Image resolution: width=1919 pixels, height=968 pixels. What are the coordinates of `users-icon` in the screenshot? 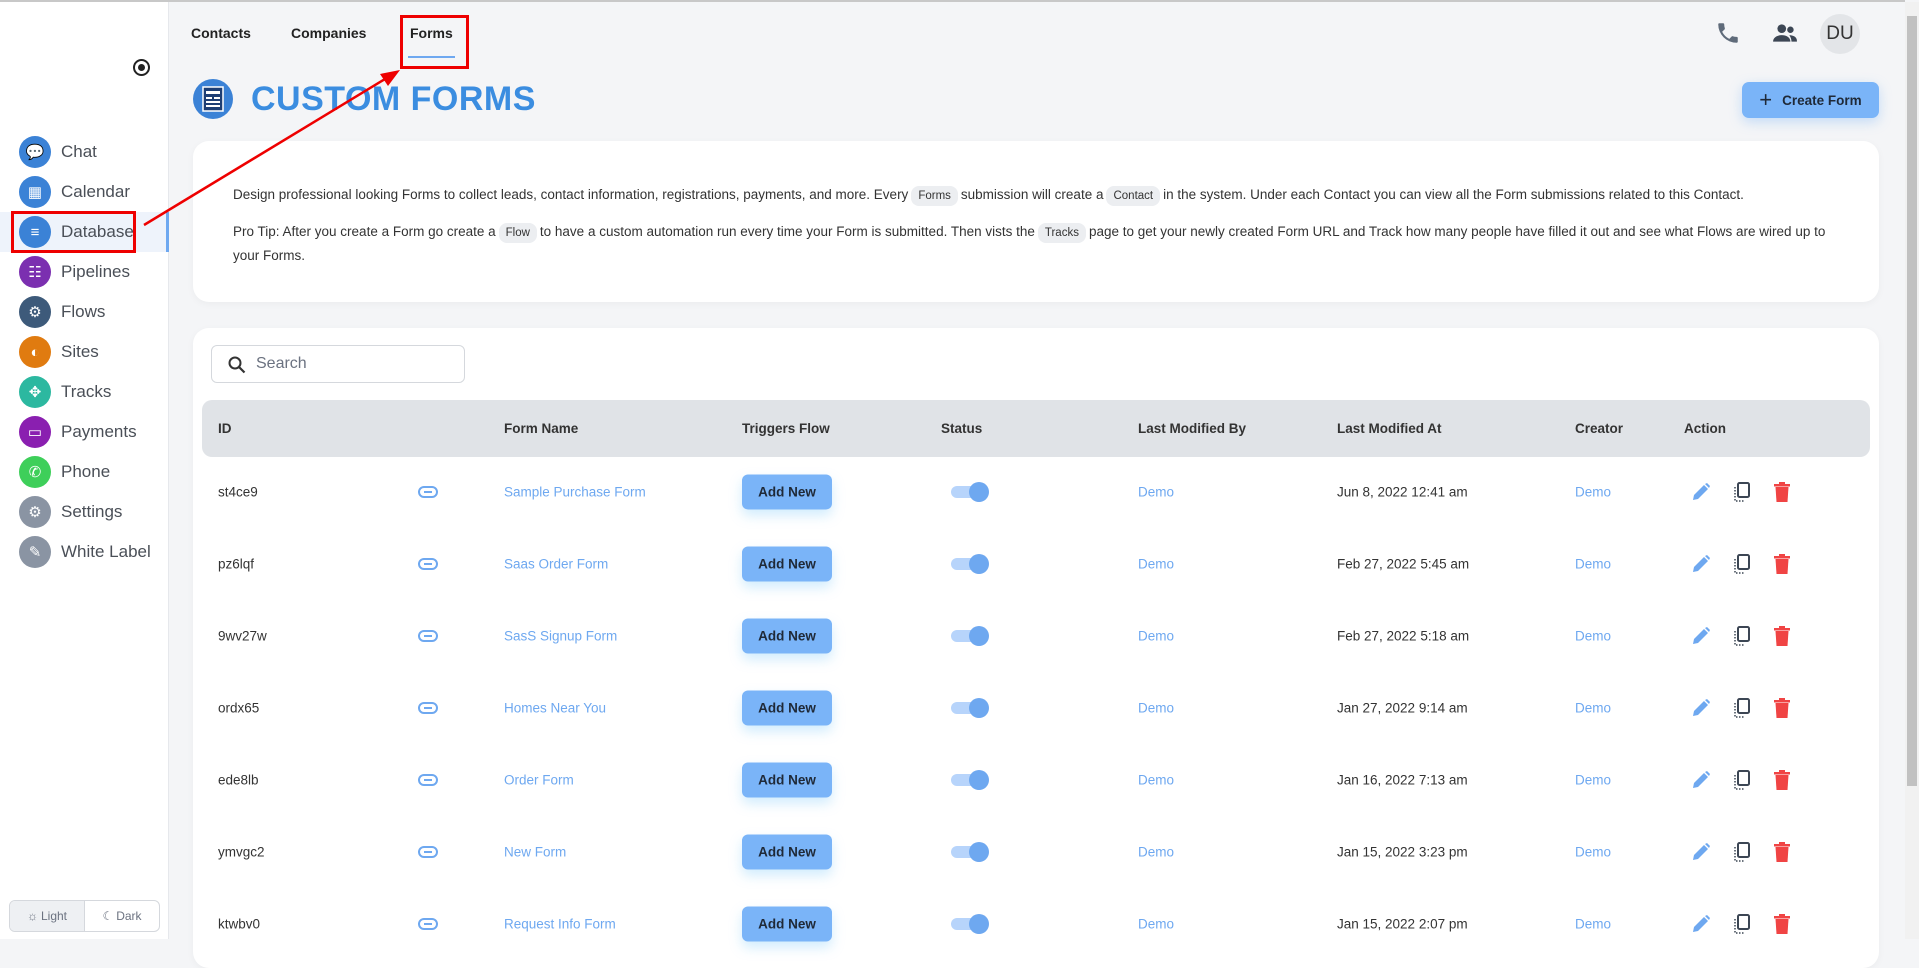 It's located at (1785, 33).